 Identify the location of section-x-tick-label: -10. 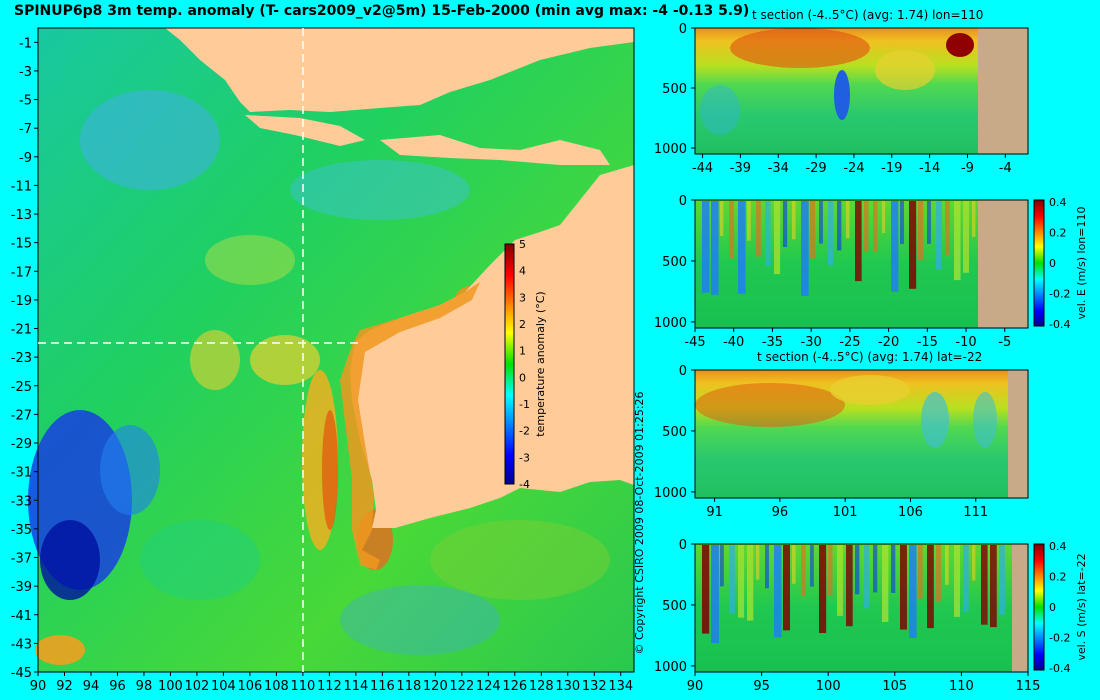
(965, 342).